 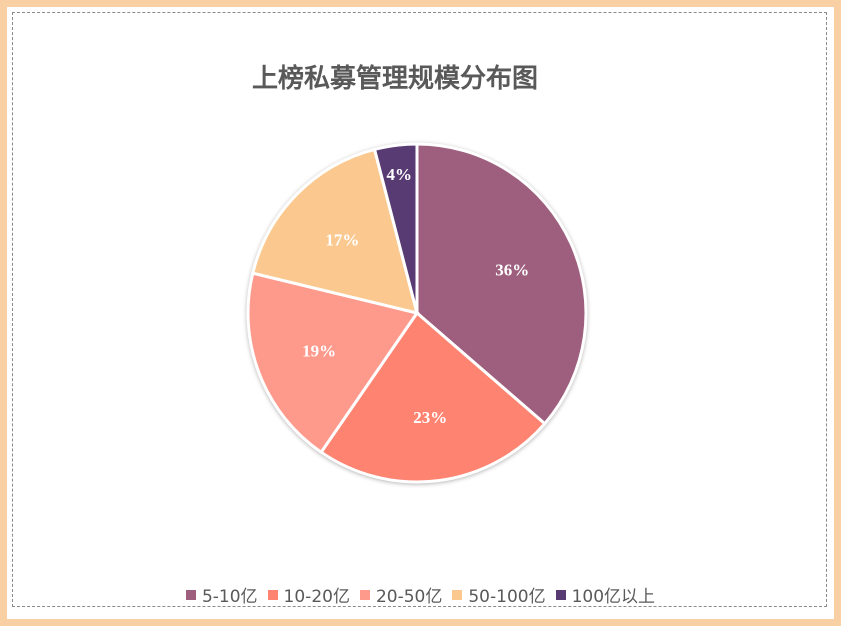 What do you see at coordinates (229, 597) in the screenshot?
I see `legend-label: 5-10亿` at bounding box center [229, 597].